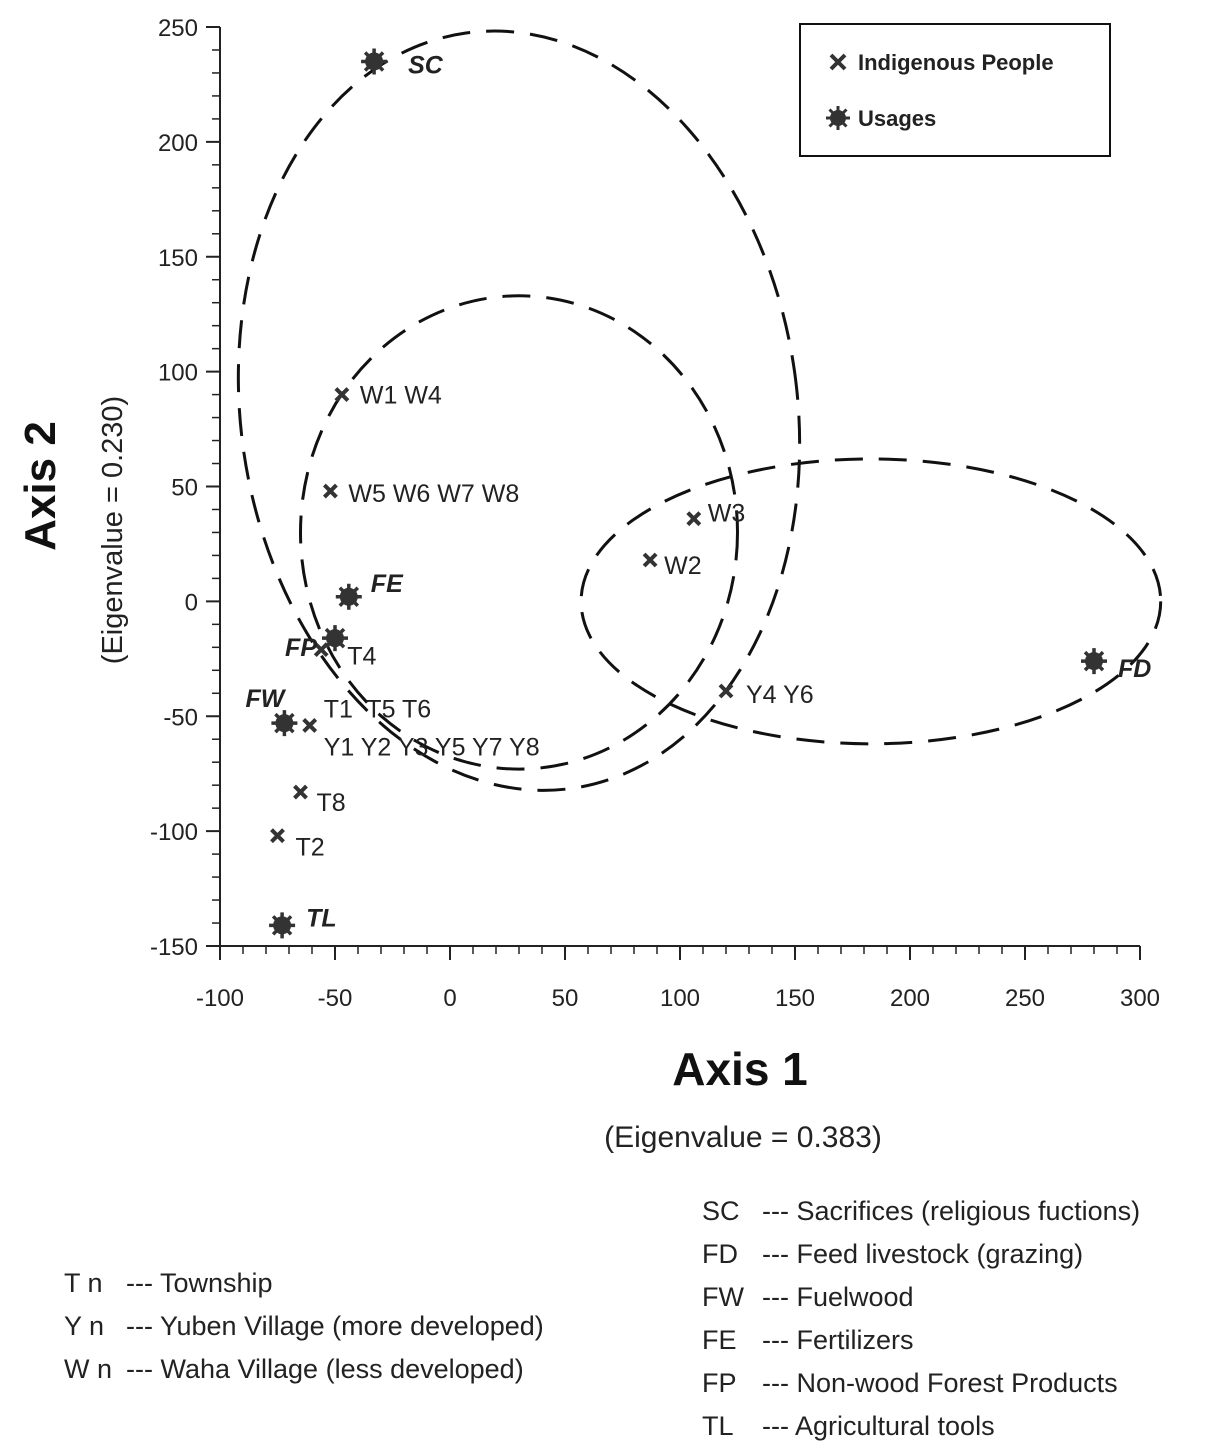  What do you see at coordinates (921, 1346) in the screenshot?
I see `note-fe: FE --- Fertilizers` at bounding box center [921, 1346].